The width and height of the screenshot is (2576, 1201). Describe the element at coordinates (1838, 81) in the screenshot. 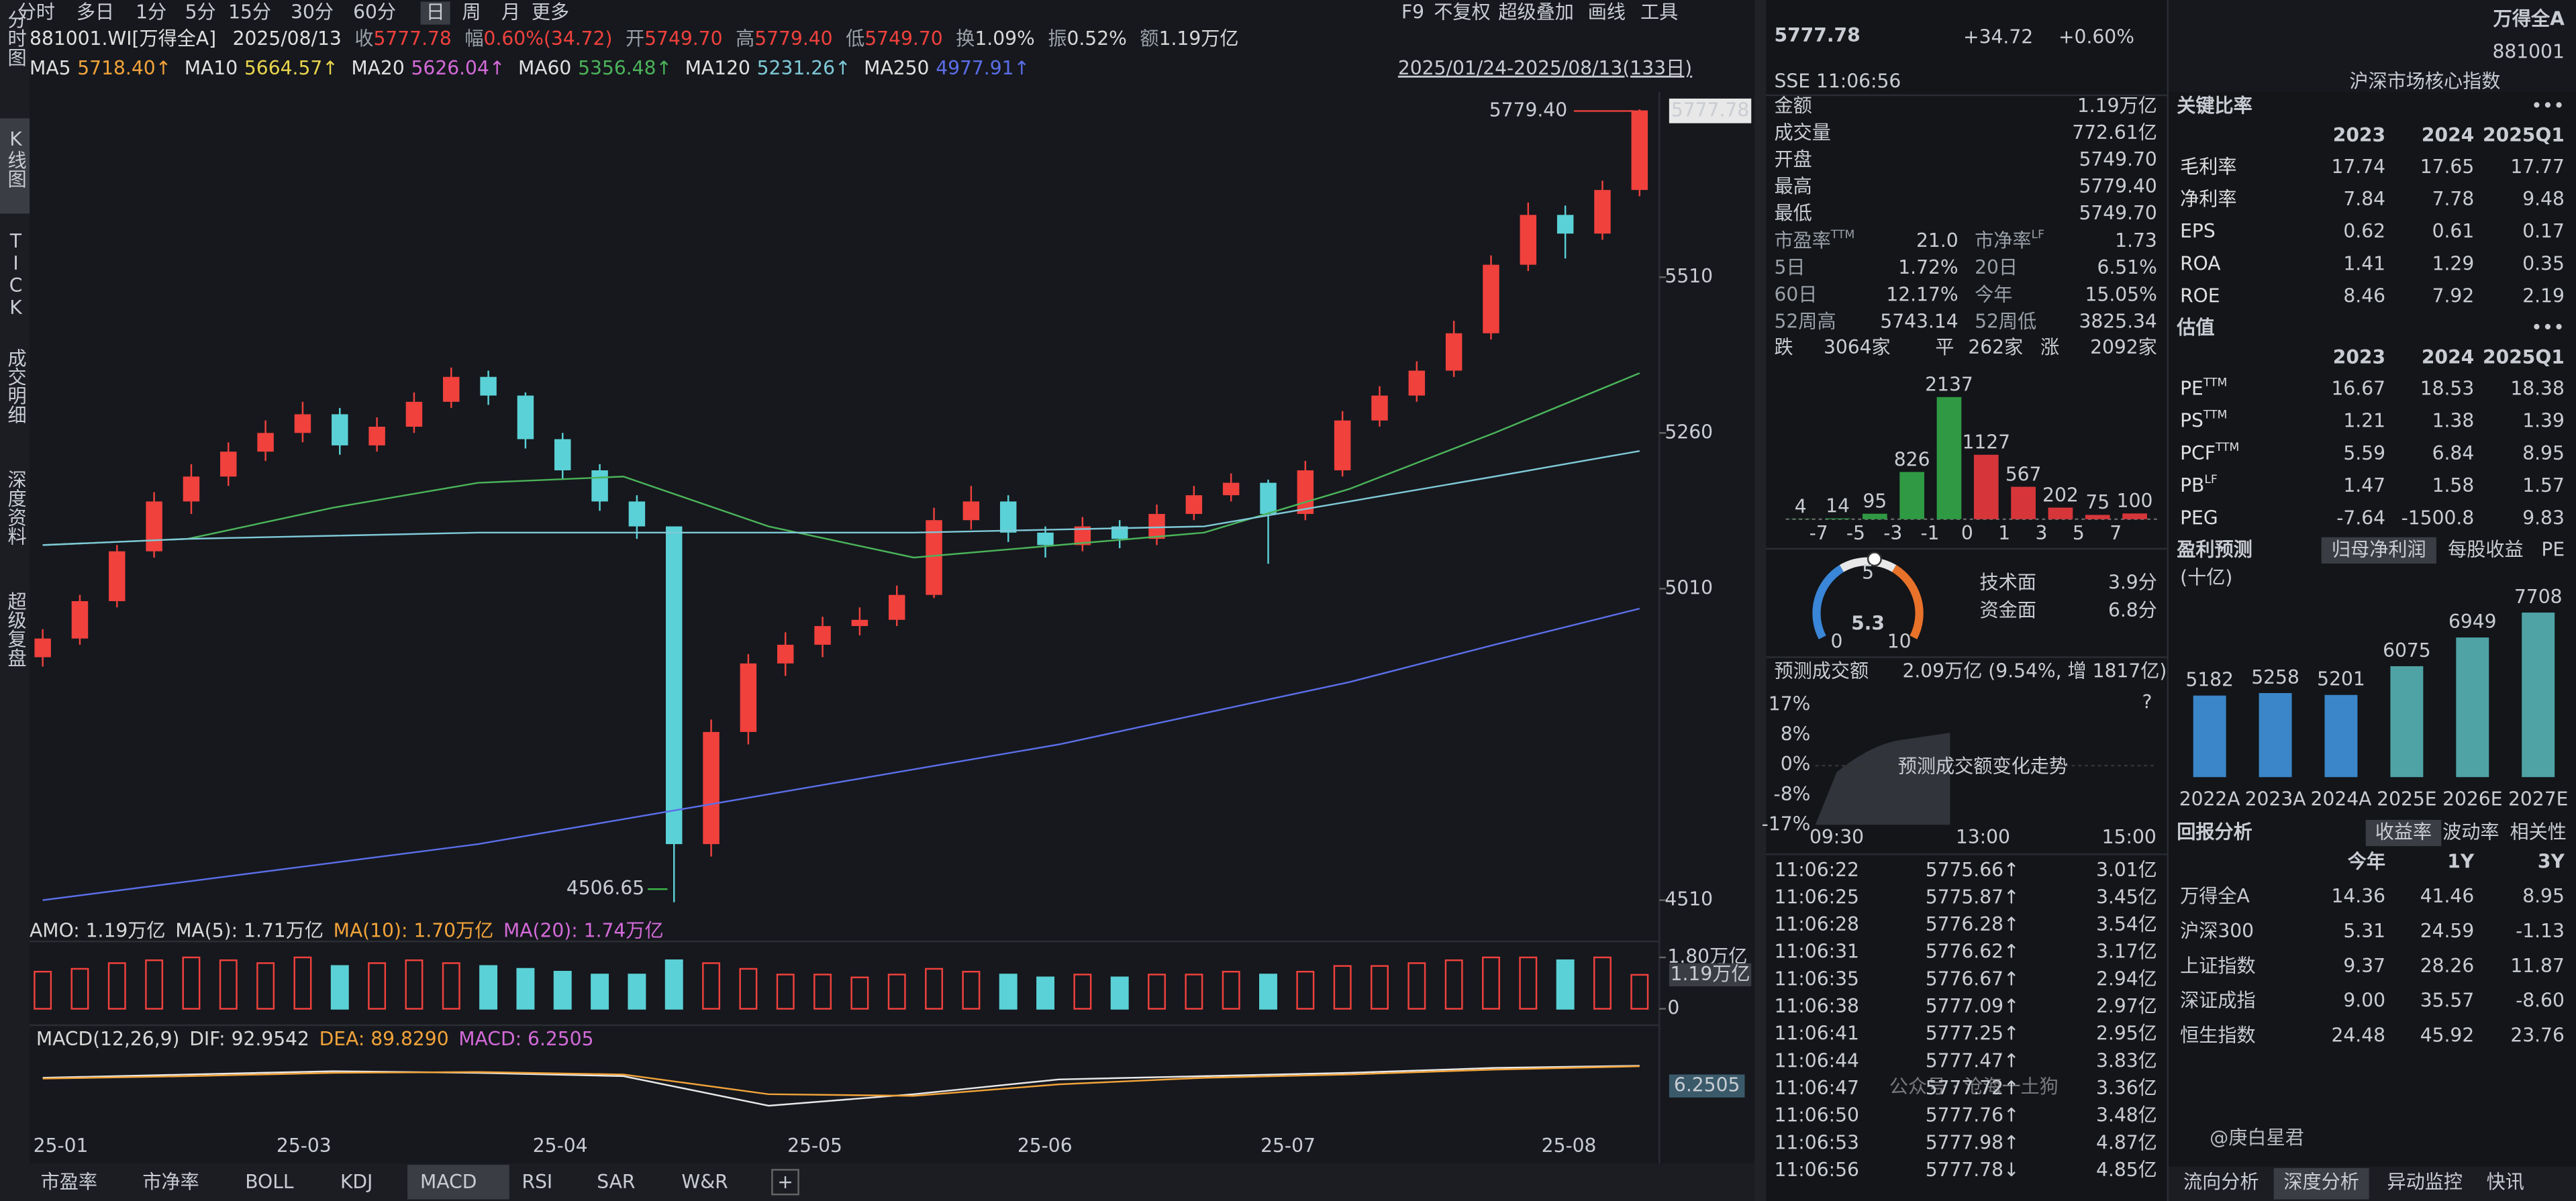

I see `exchange-time: SSE 11:06:56` at that location.